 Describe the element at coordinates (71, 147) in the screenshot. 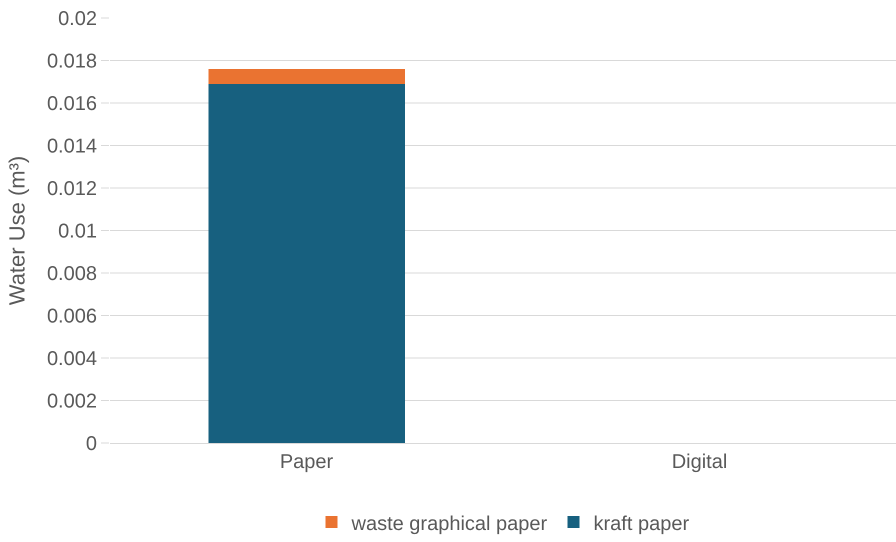

I see `y-tick-label: 0.014` at that location.